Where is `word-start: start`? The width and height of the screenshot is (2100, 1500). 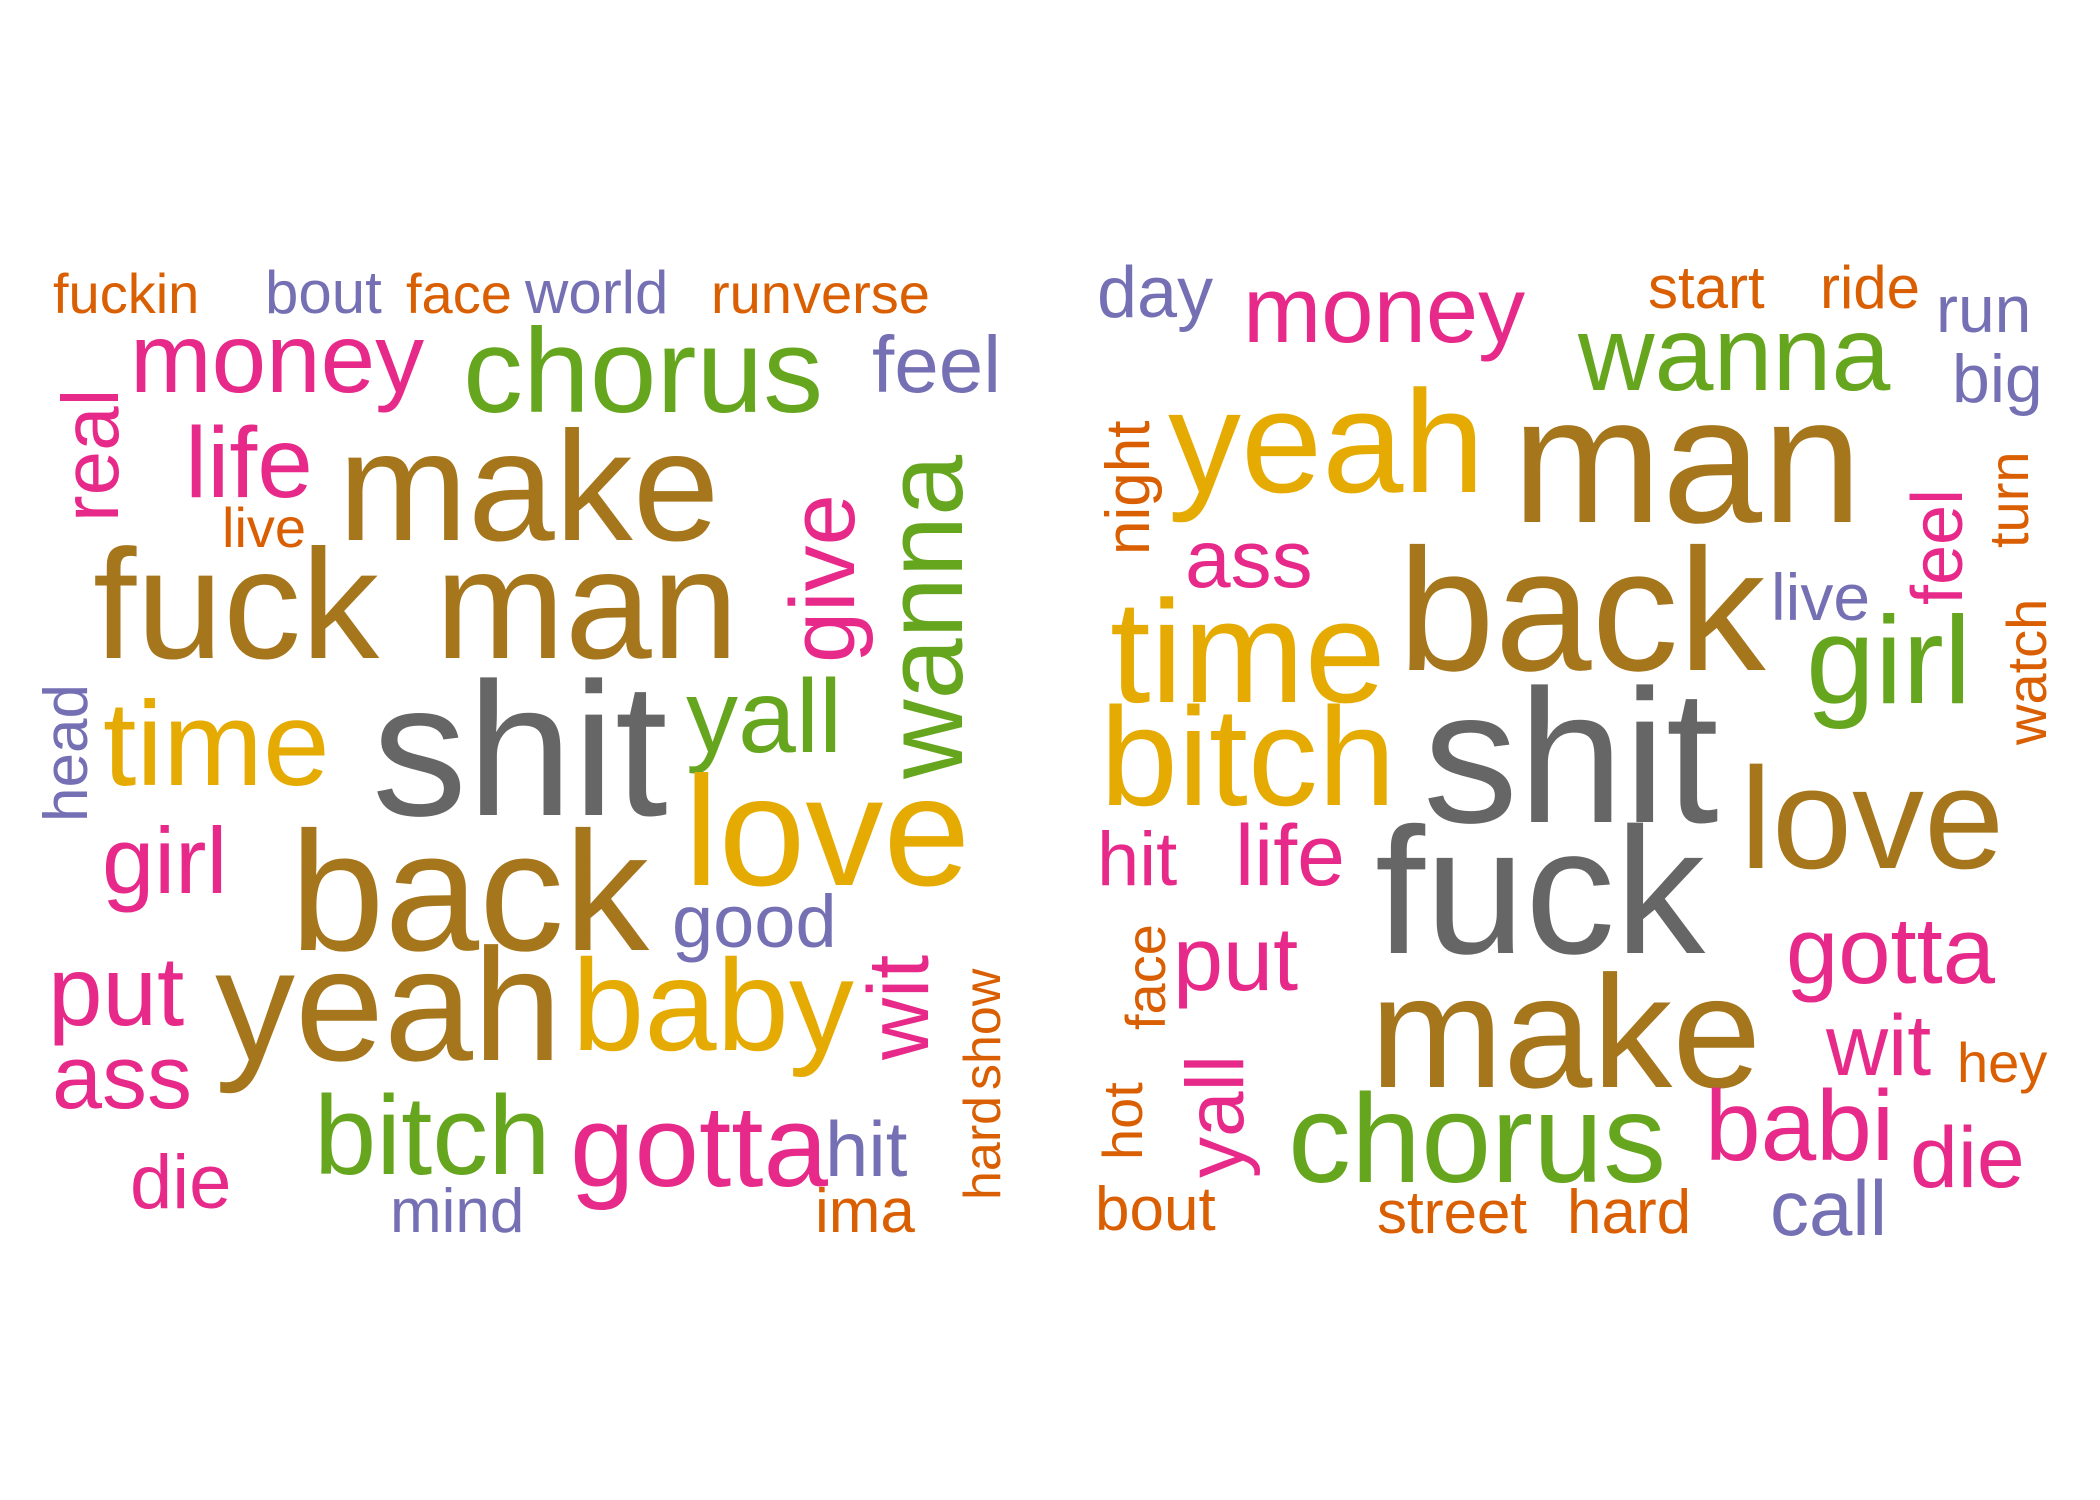 word-start: start is located at coordinates (1706, 287).